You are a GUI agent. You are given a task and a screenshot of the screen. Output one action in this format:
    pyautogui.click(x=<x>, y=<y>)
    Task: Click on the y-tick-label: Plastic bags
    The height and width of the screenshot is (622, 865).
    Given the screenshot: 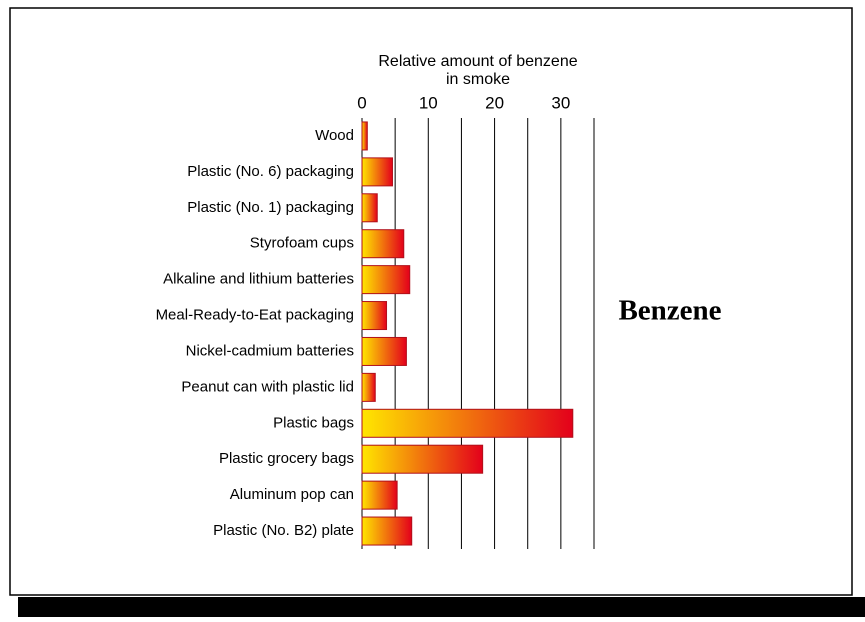 What is the action you would take?
    pyautogui.click(x=313, y=422)
    